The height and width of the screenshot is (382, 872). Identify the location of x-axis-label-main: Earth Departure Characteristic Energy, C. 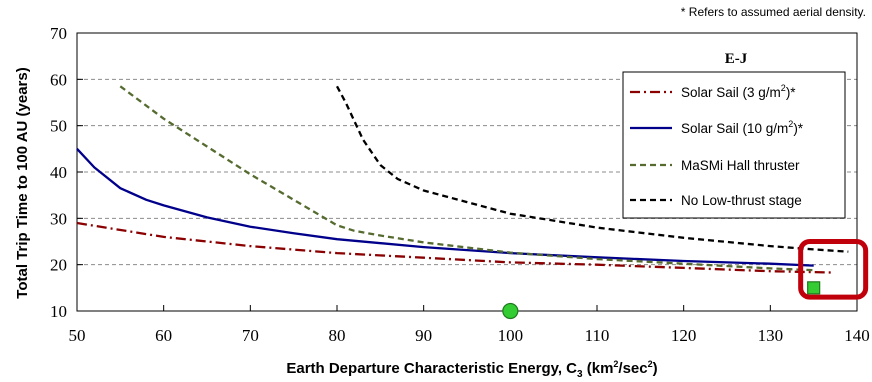
(431, 368).